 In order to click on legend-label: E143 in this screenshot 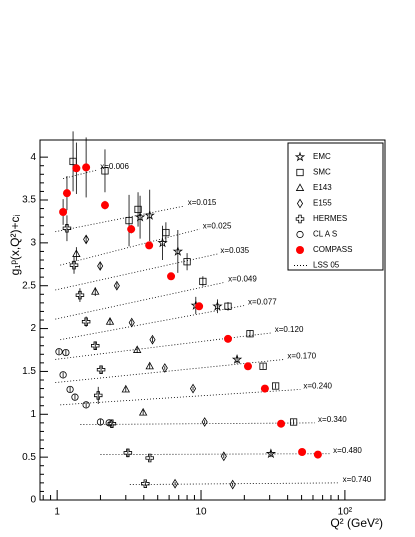, I will do `click(322, 187)`.